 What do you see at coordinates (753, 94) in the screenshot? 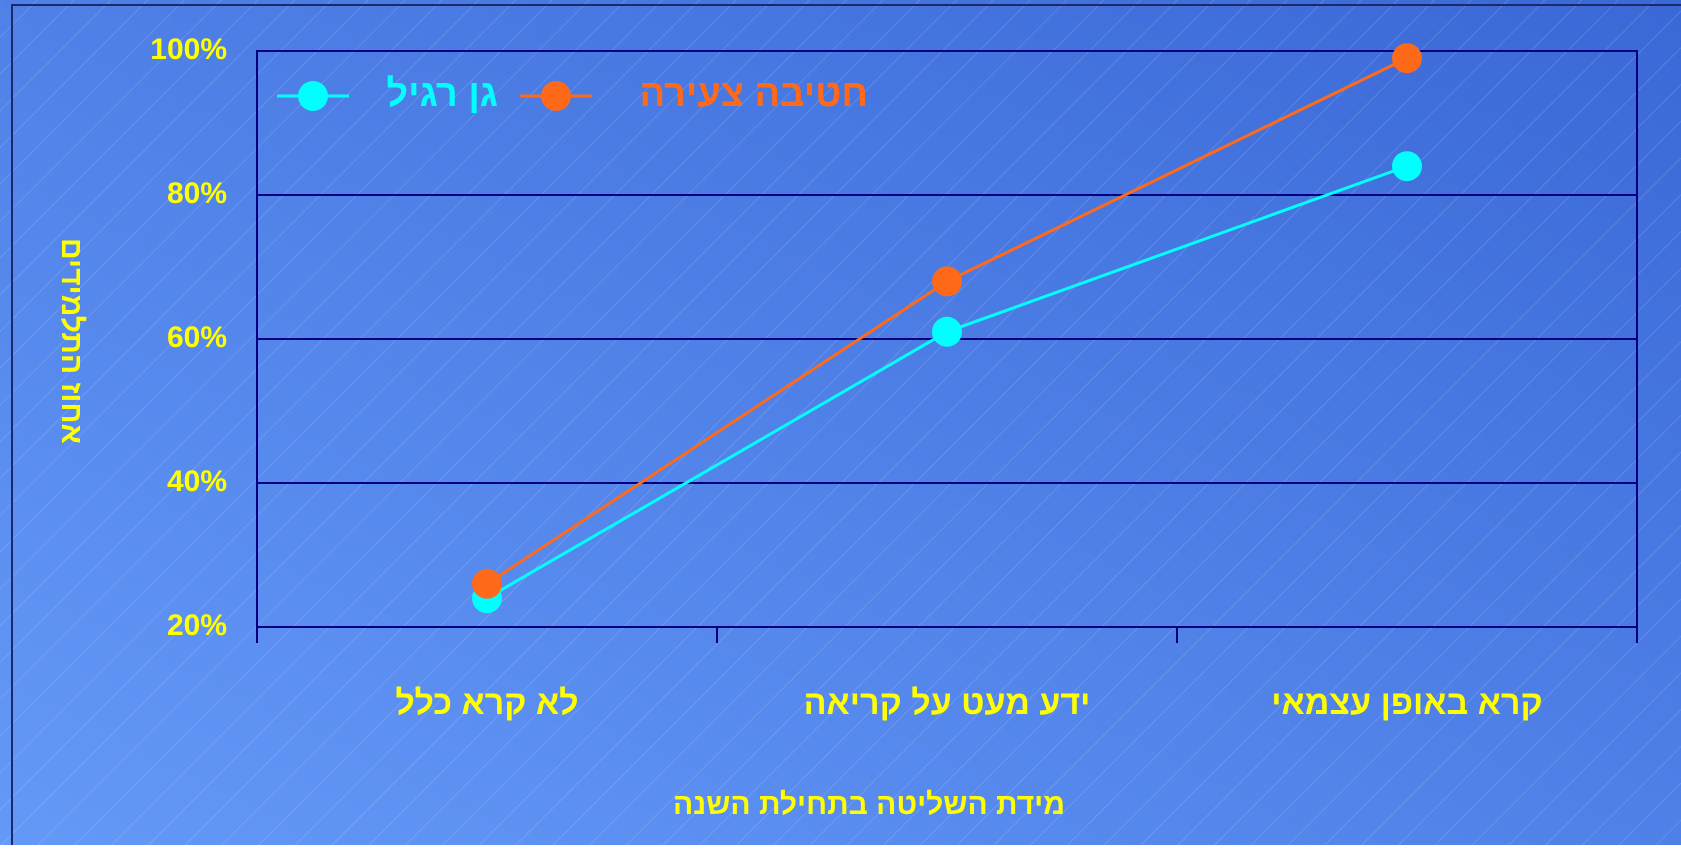
I see `legend-label: חטיבה צעירה` at bounding box center [753, 94].